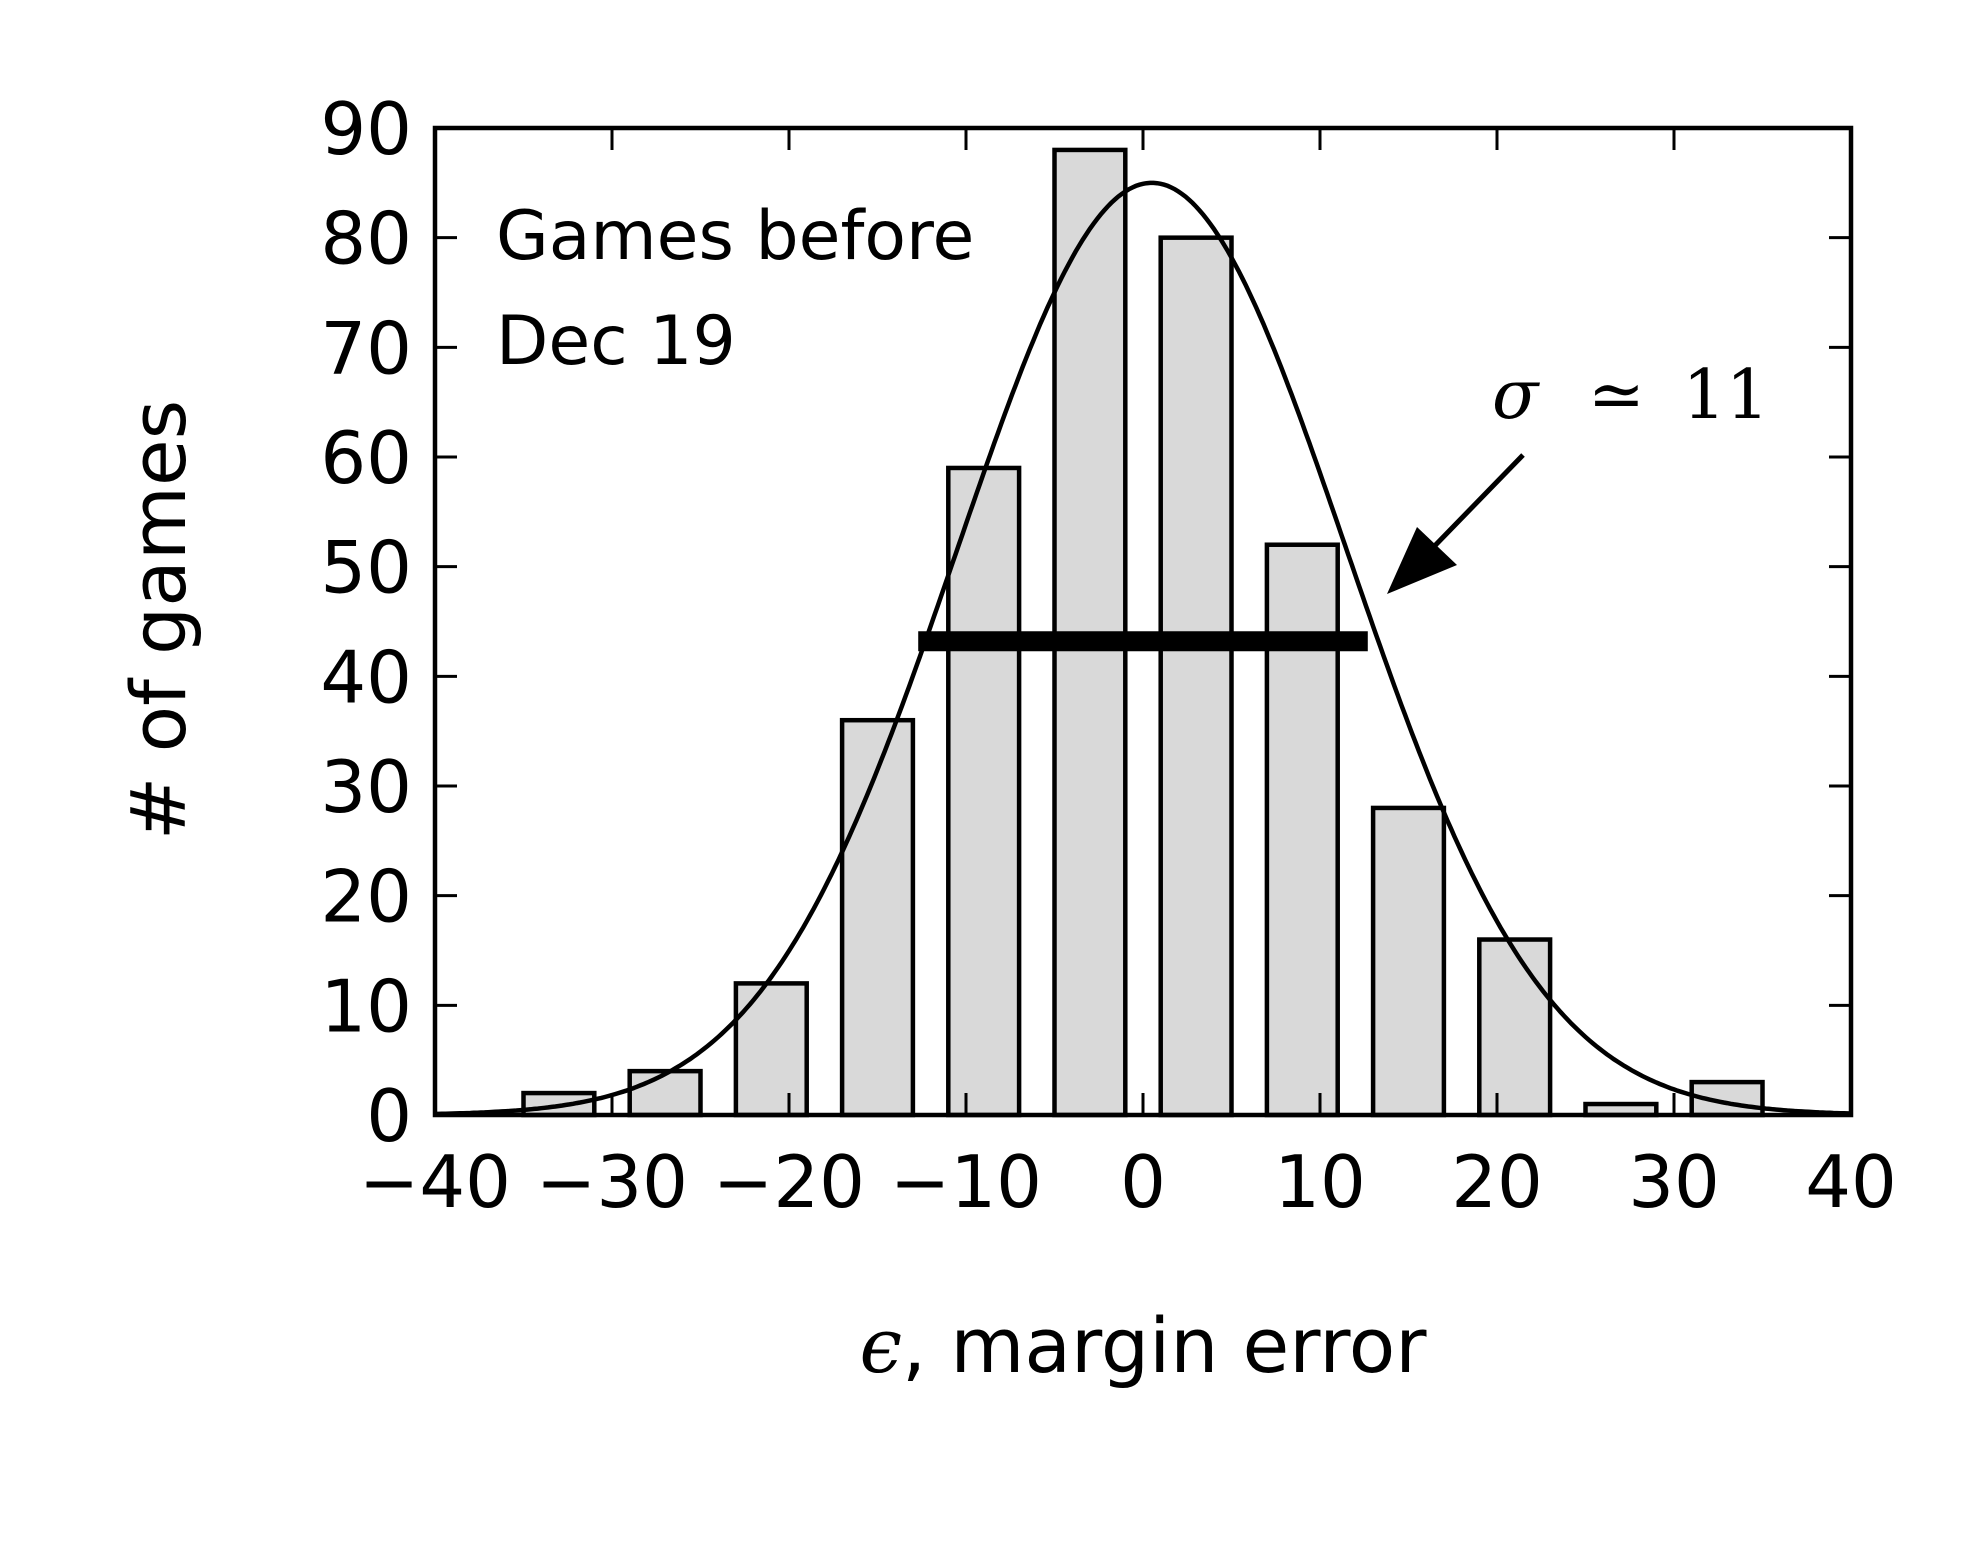 The image size is (1968, 1541). What do you see at coordinates (366, 458) in the screenshot?
I see `y-tick-label: 60` at bounding box center [366, 458].